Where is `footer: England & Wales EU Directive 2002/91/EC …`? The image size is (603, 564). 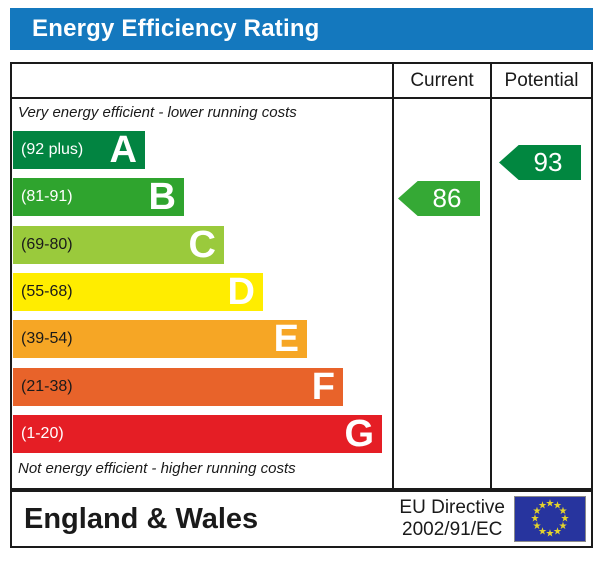
footer: England & Wales EU Directive 2002/91/EC … is located at coordinates (301, 519).